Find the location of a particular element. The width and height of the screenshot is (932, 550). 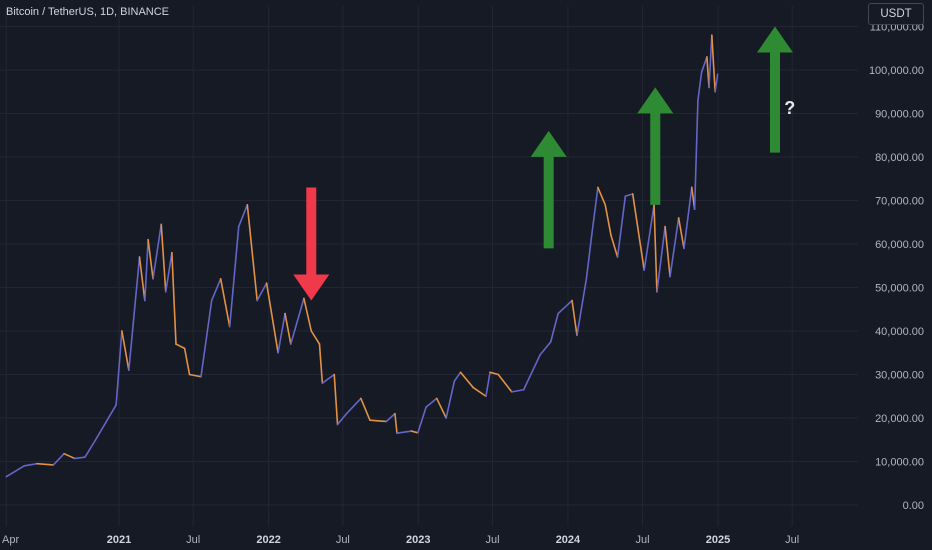

x-tick-label: 2024 is located at coordinates (568, 540).